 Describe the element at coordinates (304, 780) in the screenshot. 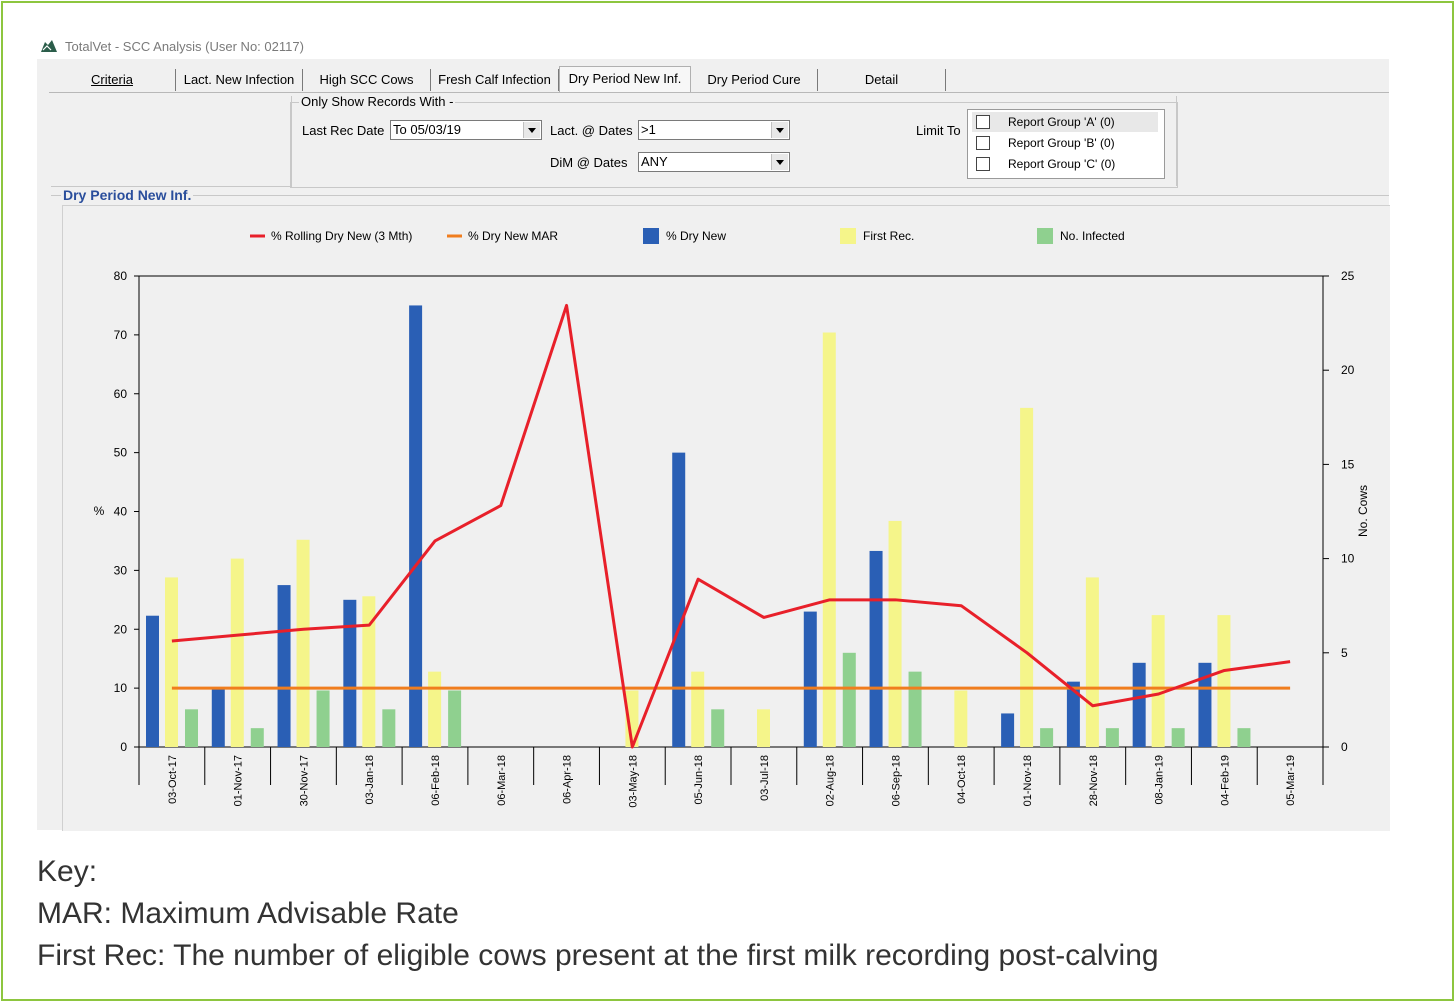

I see `x-tick-label: 30-Nov-17` at that location.